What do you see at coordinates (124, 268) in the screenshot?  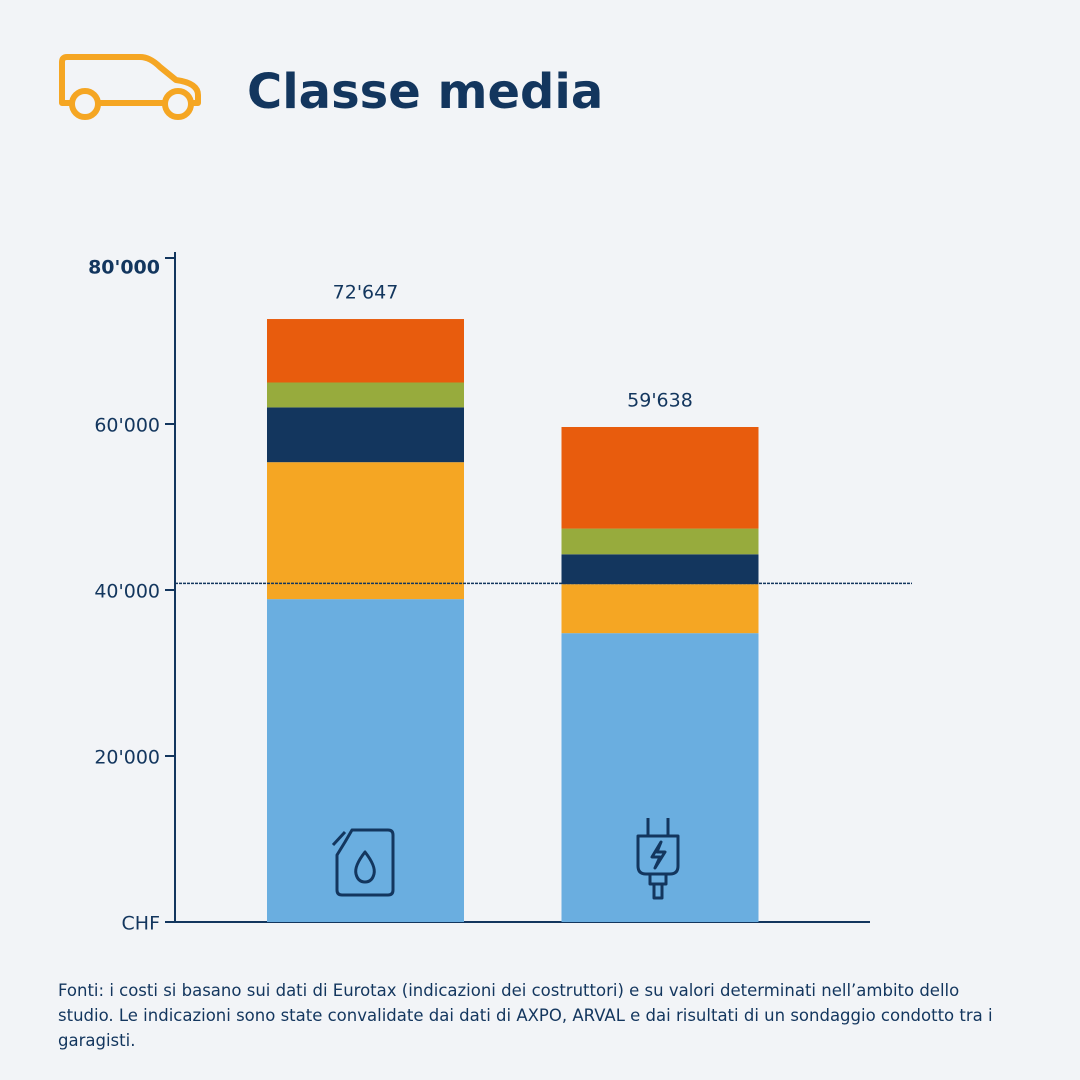 I see `y-tick-label: 80'000` at bounding box center [124, 268].